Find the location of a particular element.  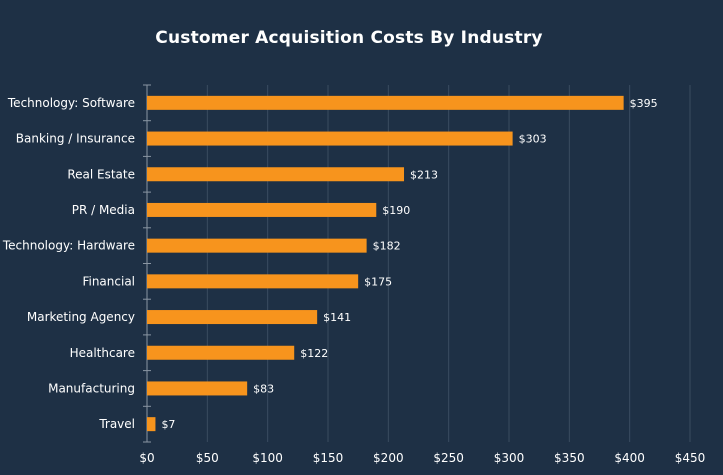

x-tick-label: $100 is located at coordinates (267, 458).